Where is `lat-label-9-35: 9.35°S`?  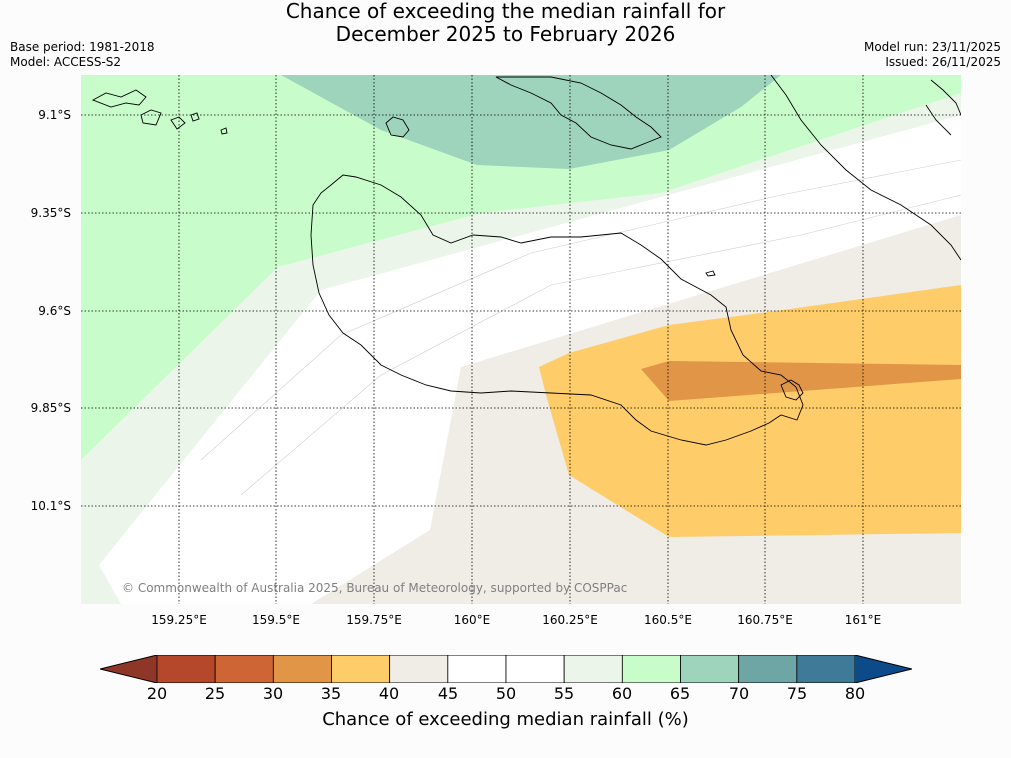
lat-label-9-35: 9.35°S is located at coordinates (50, 213).